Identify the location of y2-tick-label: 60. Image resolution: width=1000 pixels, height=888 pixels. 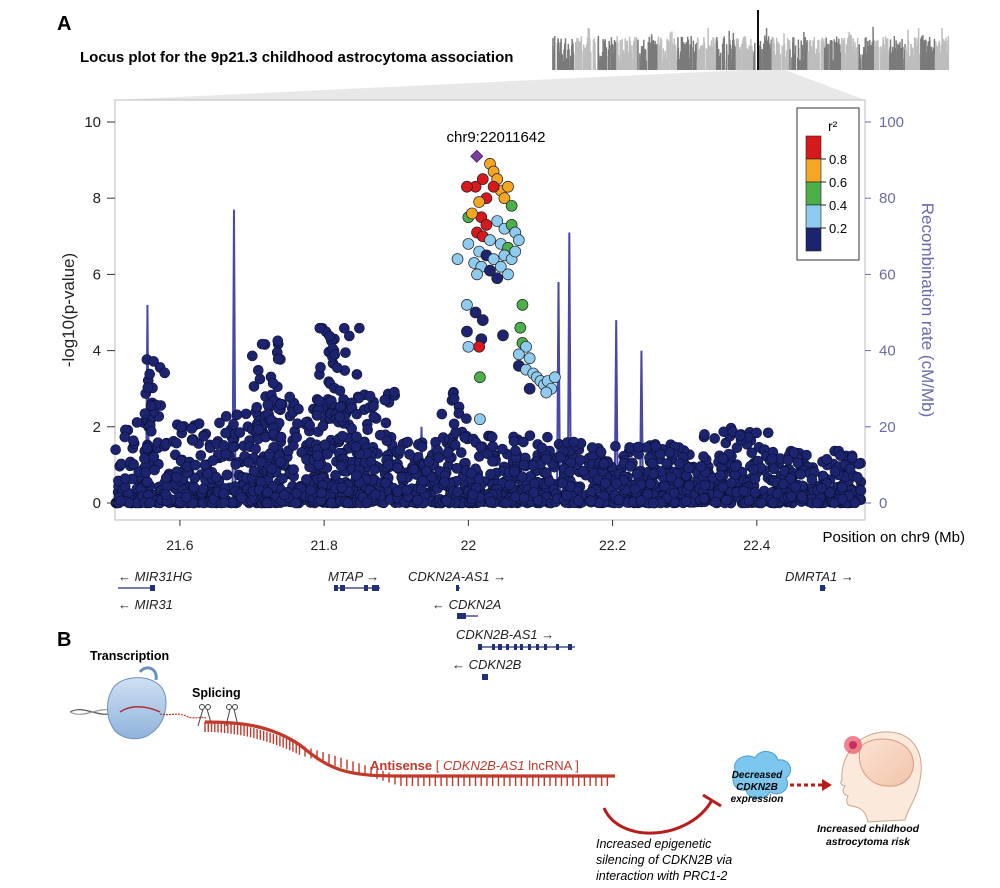
(887, 274).